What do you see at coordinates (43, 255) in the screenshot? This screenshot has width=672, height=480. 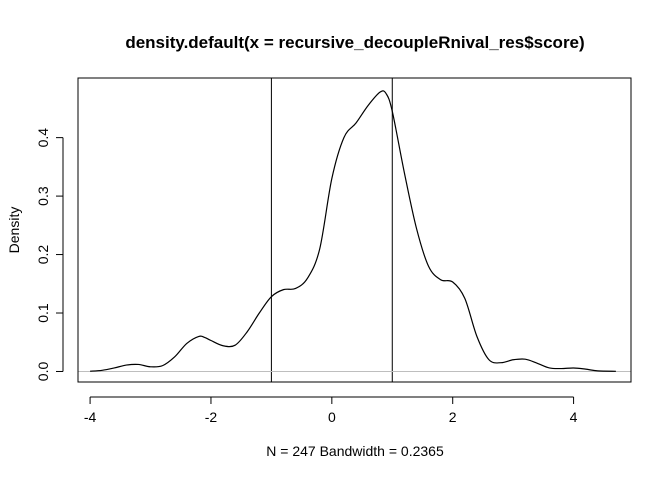 I see `y-tick-label: 0.2` at bounding box center [43, 255].